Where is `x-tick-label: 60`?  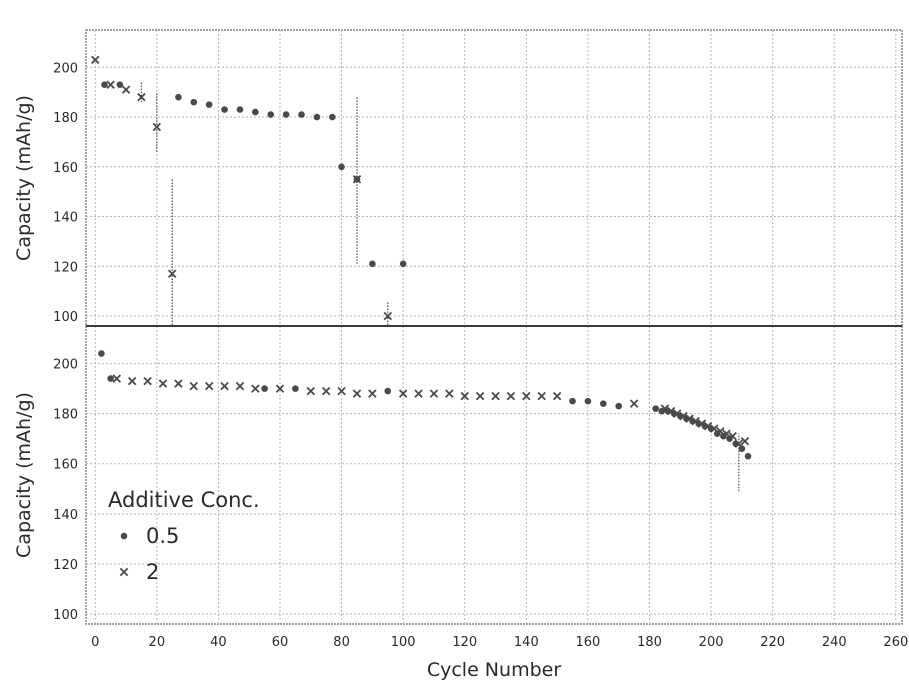
x-tick-label: 60 is located at coordinates (280, 642).